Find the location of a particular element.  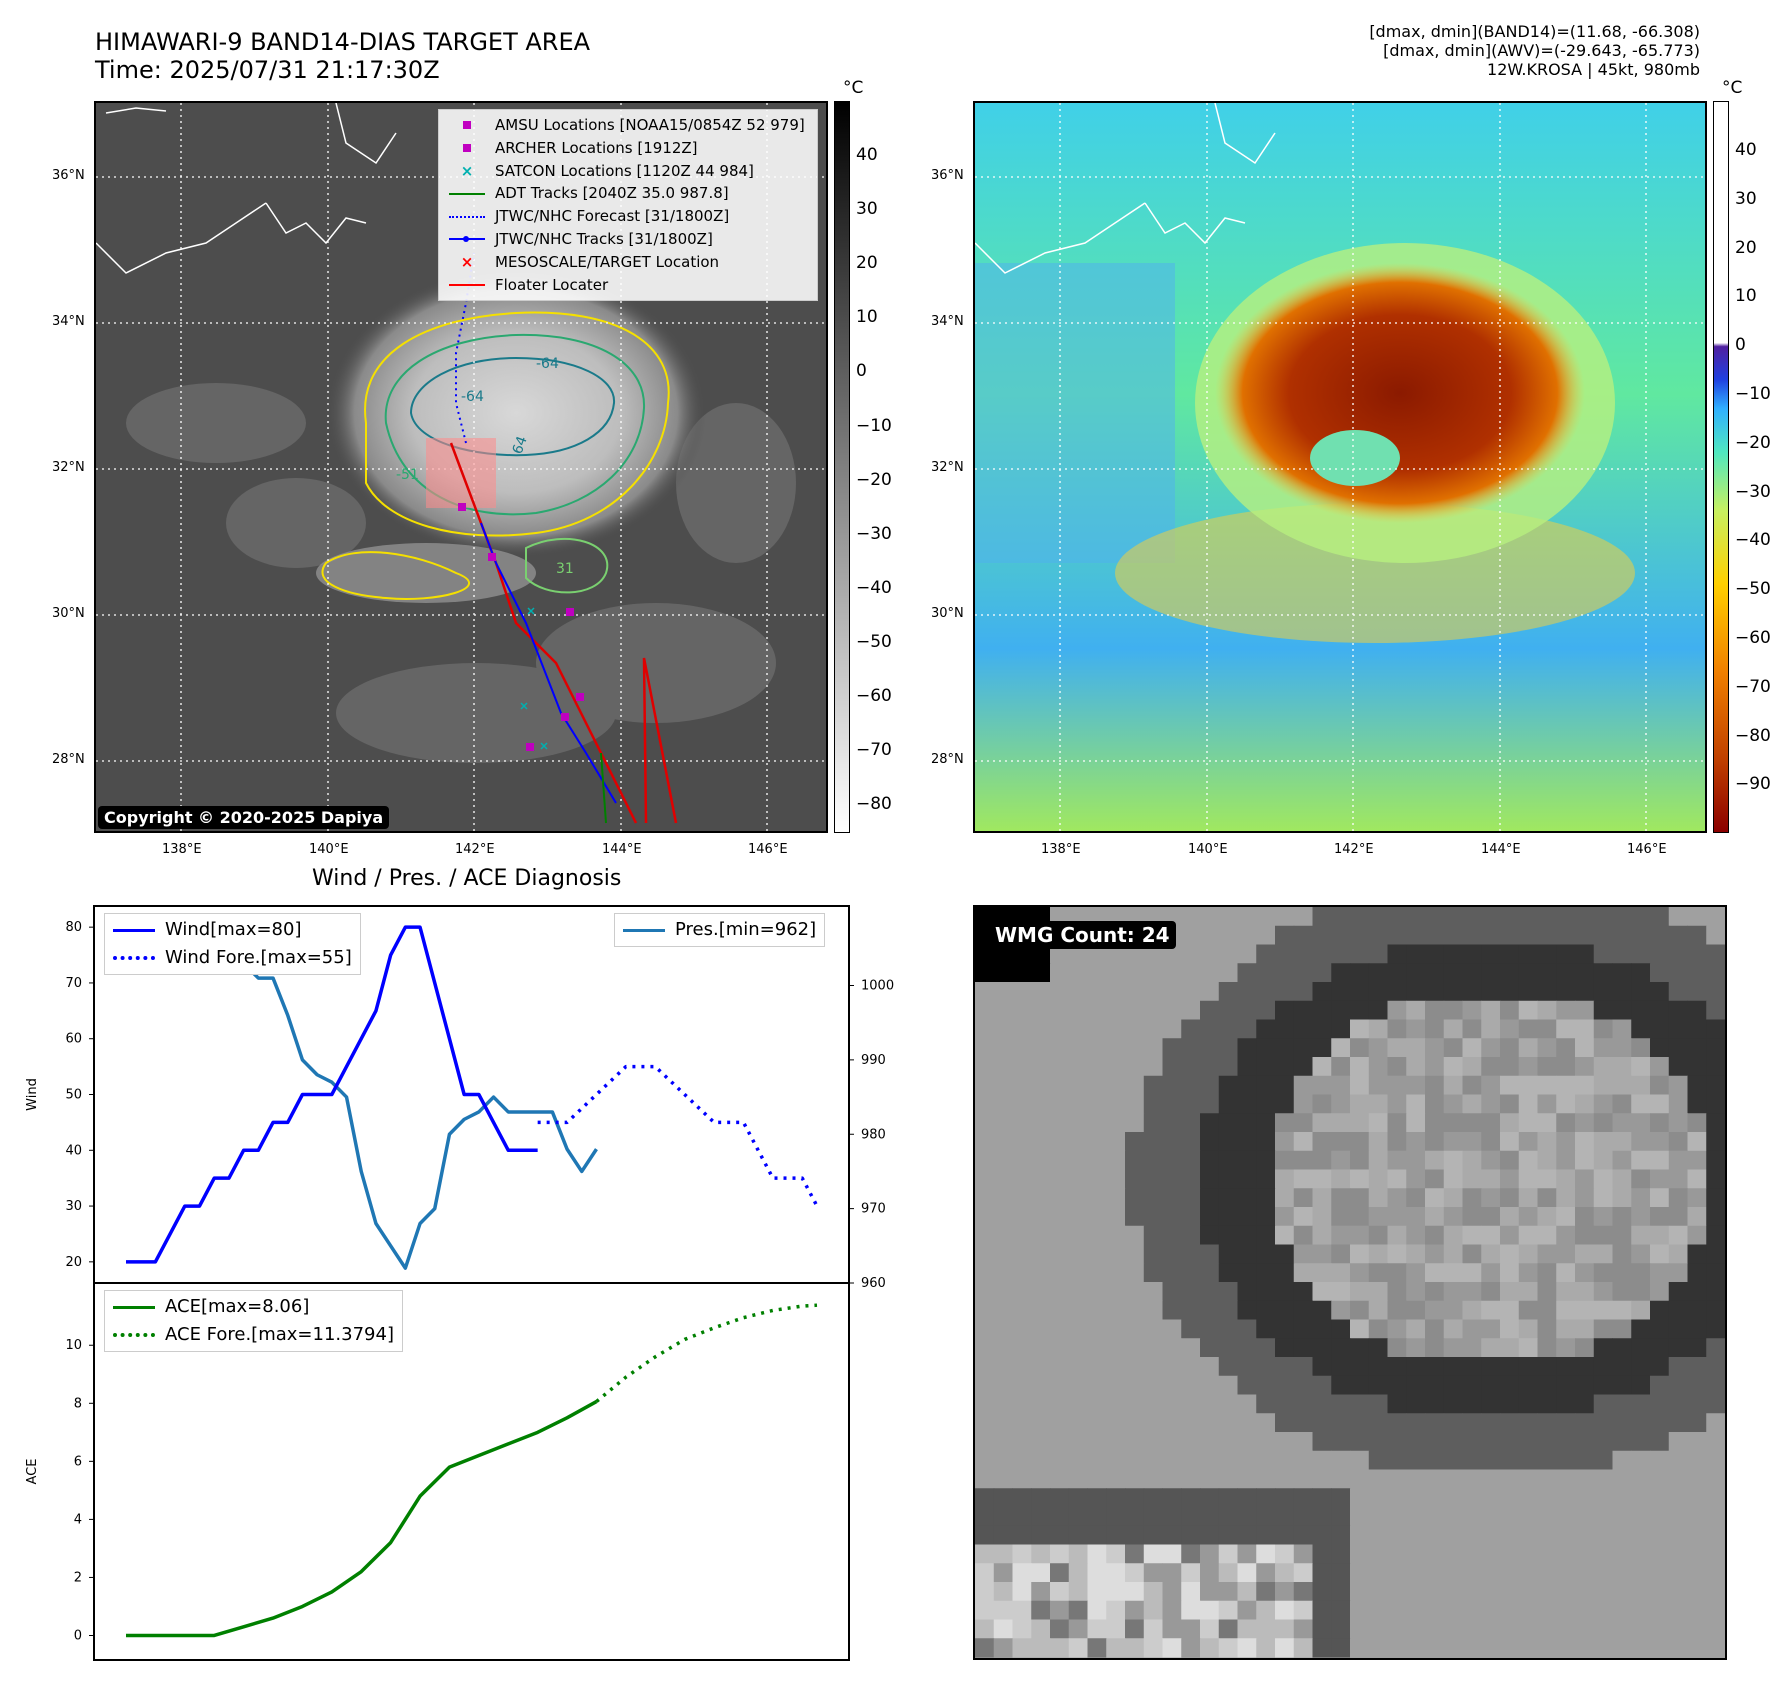

colorbar-left-tick: −70 is located at coordinates (874, 750).